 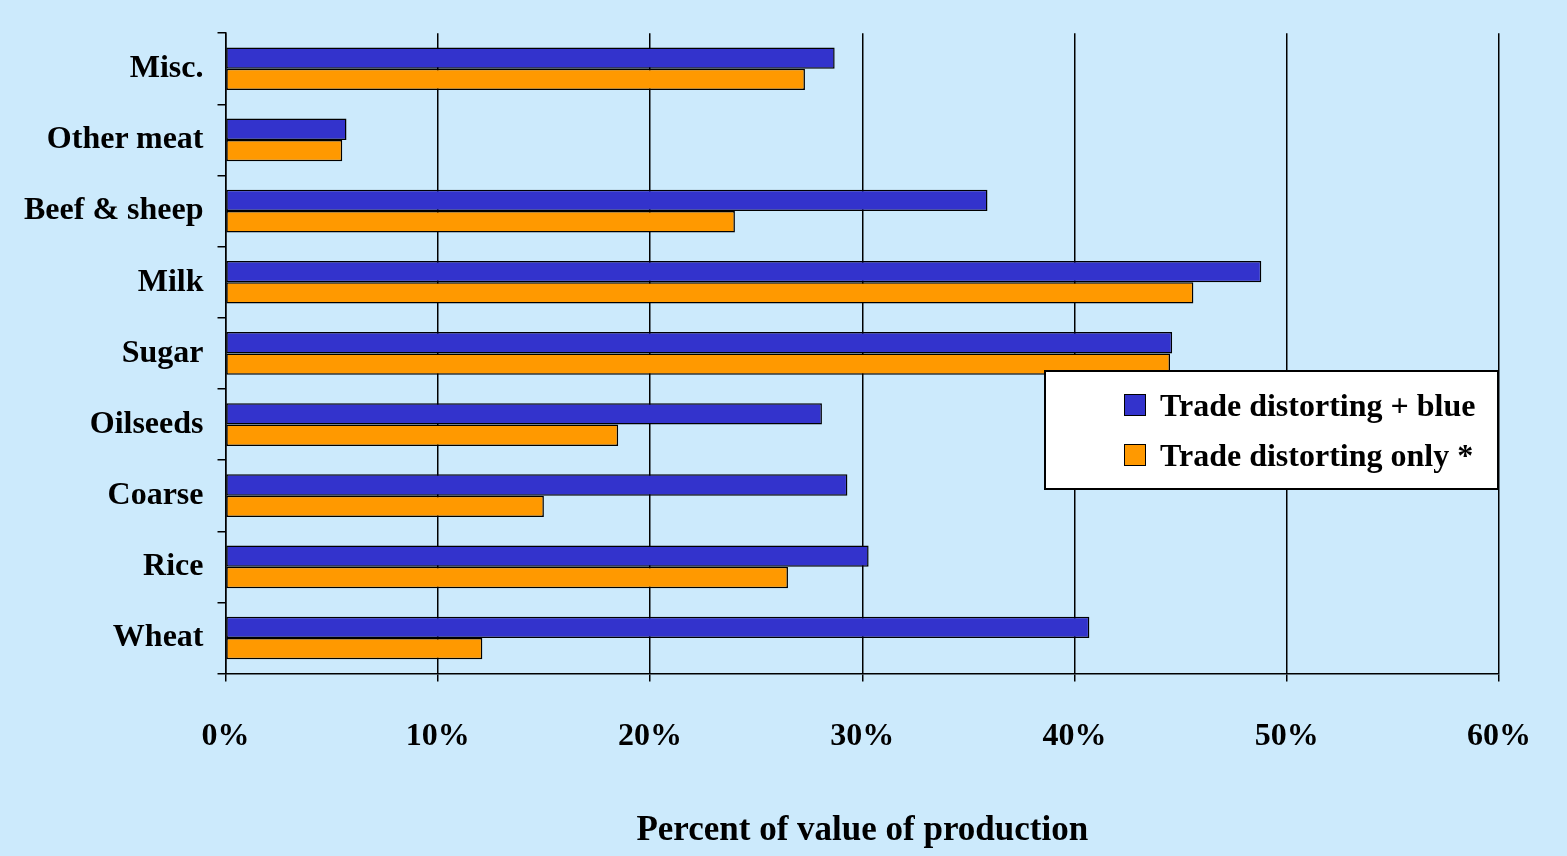 What do you see at coordinates (1286, 734) in the screenshot?
I see `x-tick-label: 50%` at bounding box center [1286, 734].